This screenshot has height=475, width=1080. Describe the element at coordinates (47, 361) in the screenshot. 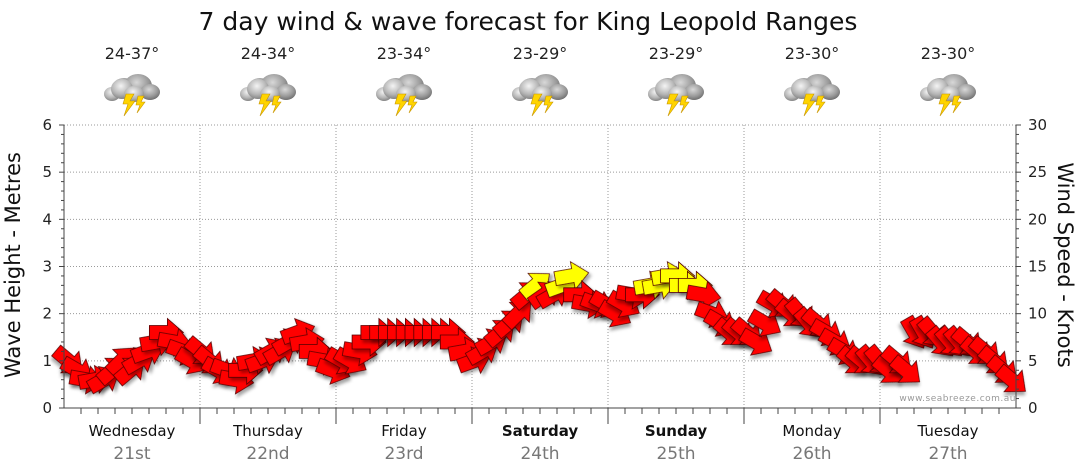

I see `y-left-tick-label: 1` at that location.